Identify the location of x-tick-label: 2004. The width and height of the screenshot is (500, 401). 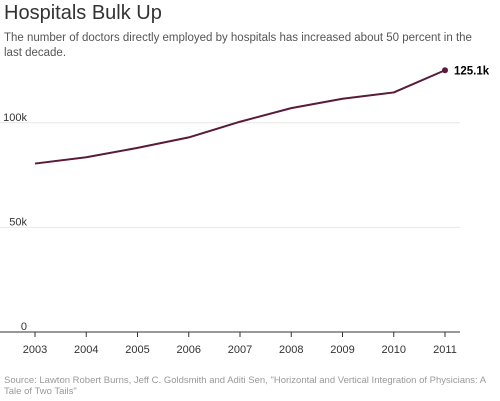
(86, 350).